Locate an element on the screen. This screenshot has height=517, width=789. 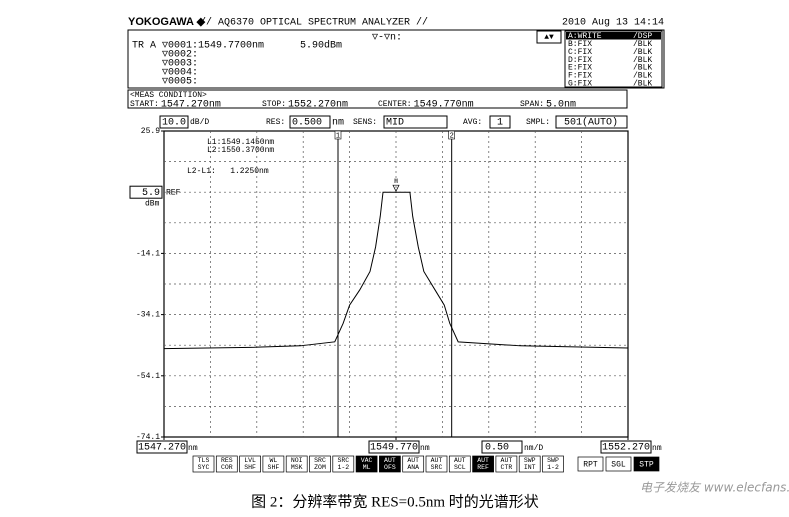
annotation: L2:1550.3700nm is located at coordinates (240, 150).